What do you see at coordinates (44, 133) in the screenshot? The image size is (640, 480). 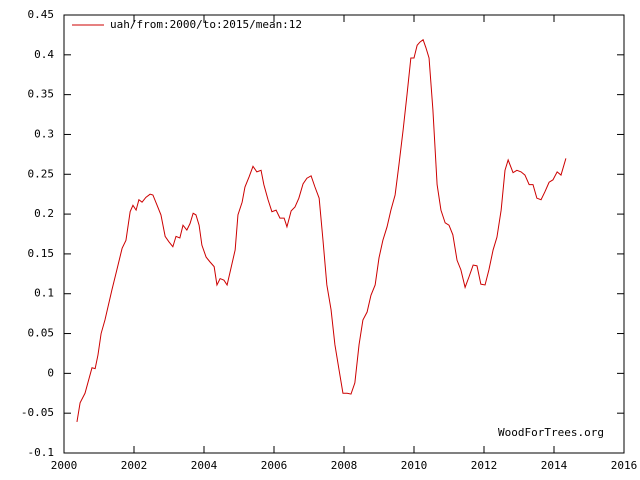 I see `y-tick-label: 0.3` at bounding box center [44, 133].